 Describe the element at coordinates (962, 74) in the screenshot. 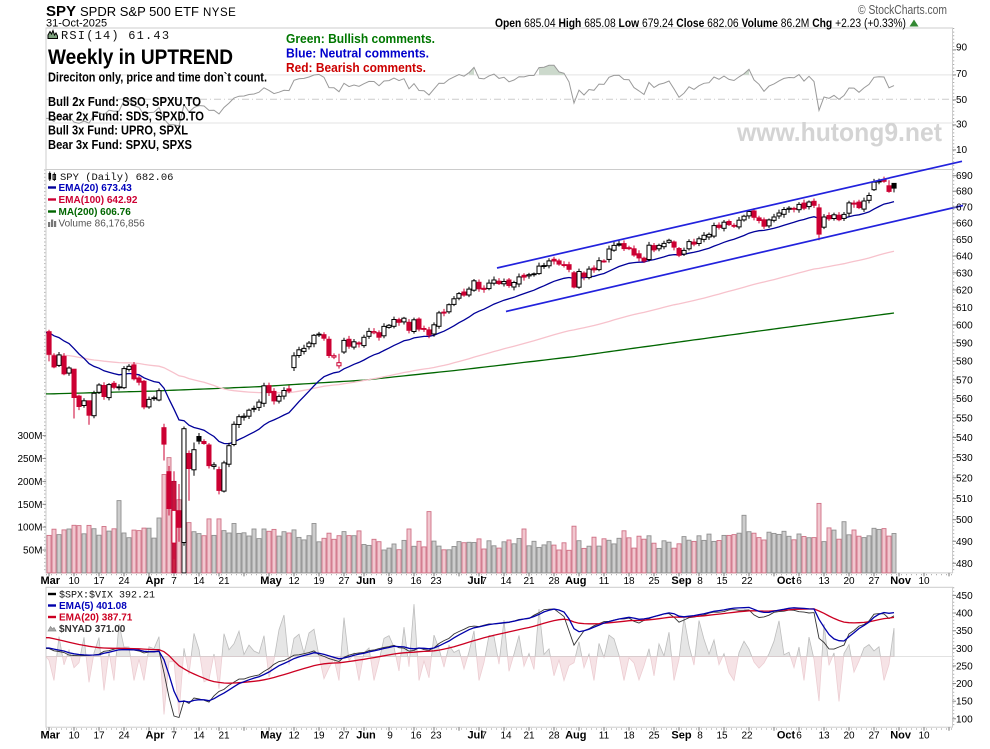

I see `svg-text: 70` at that location.